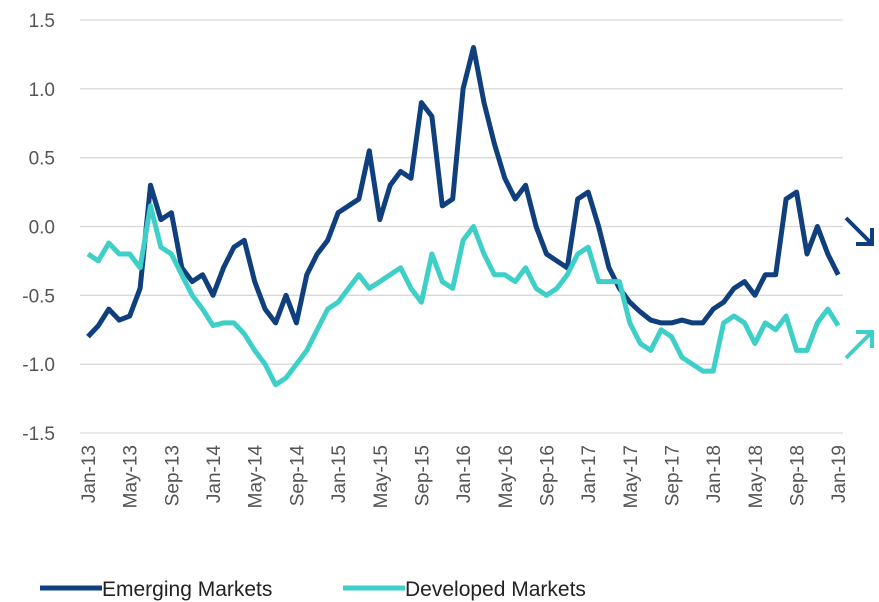 This screenshot has height=602, width=879. Describe the element at coordinates (859, 231) in the screenshot. I see `down-arrow` at that location.